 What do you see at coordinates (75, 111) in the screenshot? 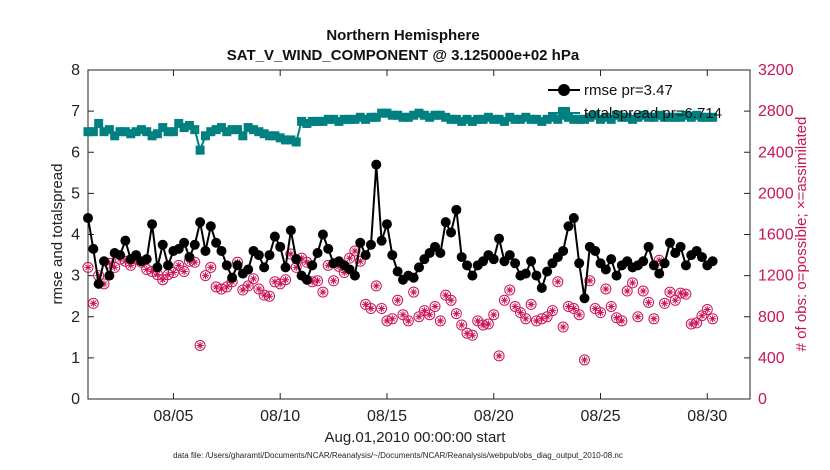
I see `left-y-tick-label: 7` at bounding box center [75, 111].